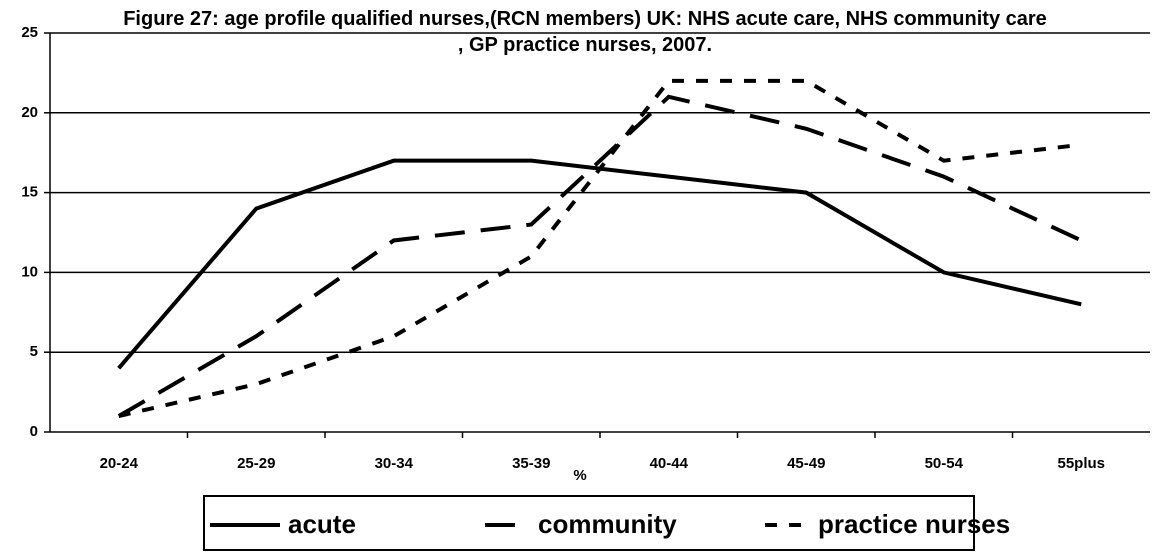 This screenshot has width=1156, height=556. I want to click on x-tick-label: 30-34, so click(394, 463).